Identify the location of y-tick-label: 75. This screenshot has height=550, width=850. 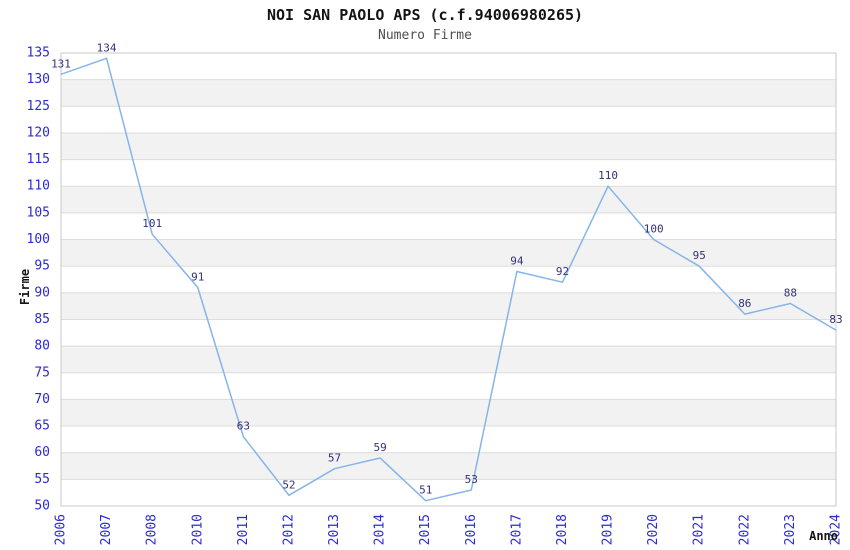
(42, 372).